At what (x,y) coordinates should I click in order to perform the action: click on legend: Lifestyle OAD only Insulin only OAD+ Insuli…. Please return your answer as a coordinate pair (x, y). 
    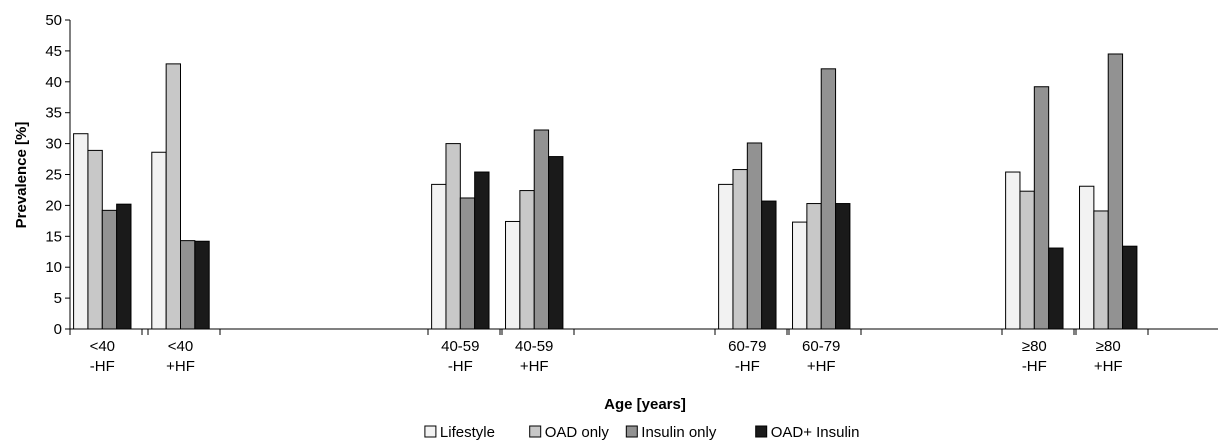
    Looking at the image, I should click on (642, 432).